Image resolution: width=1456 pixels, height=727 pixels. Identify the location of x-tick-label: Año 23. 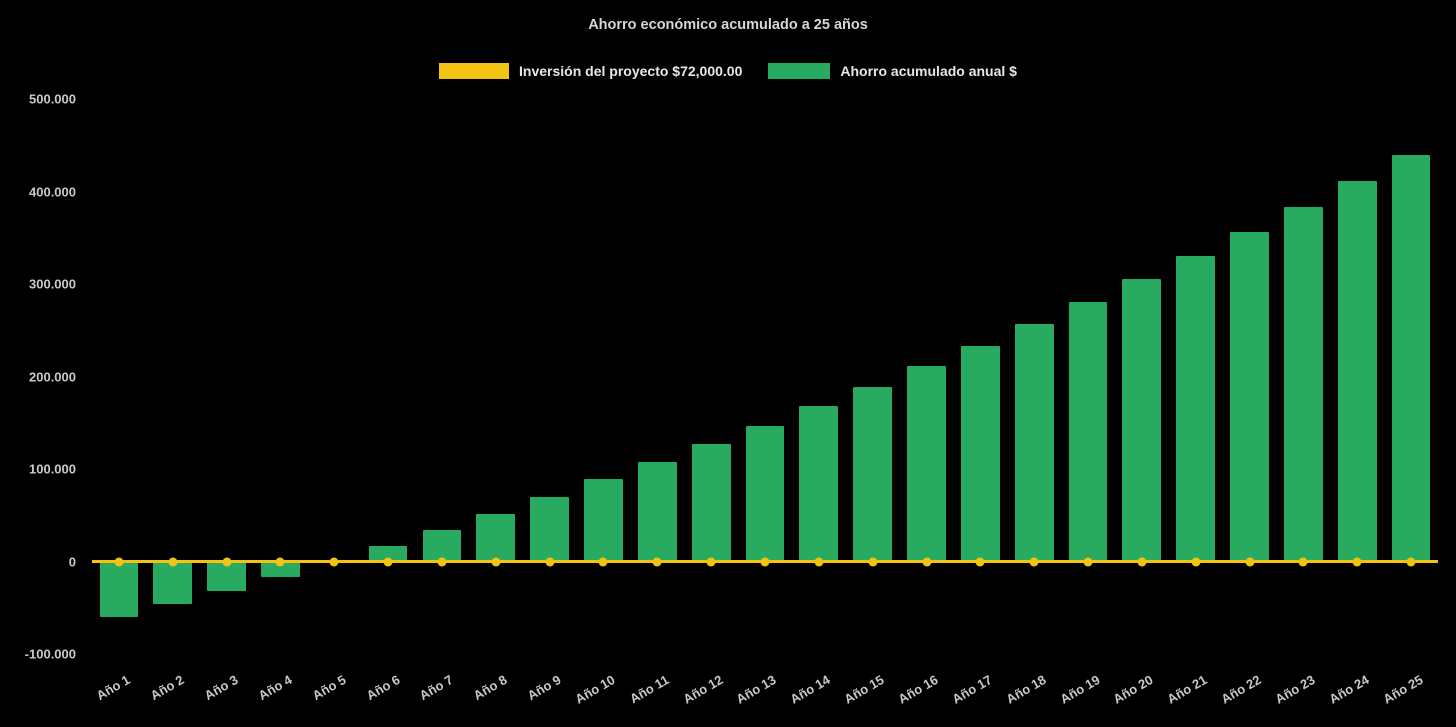
(1295, 689).